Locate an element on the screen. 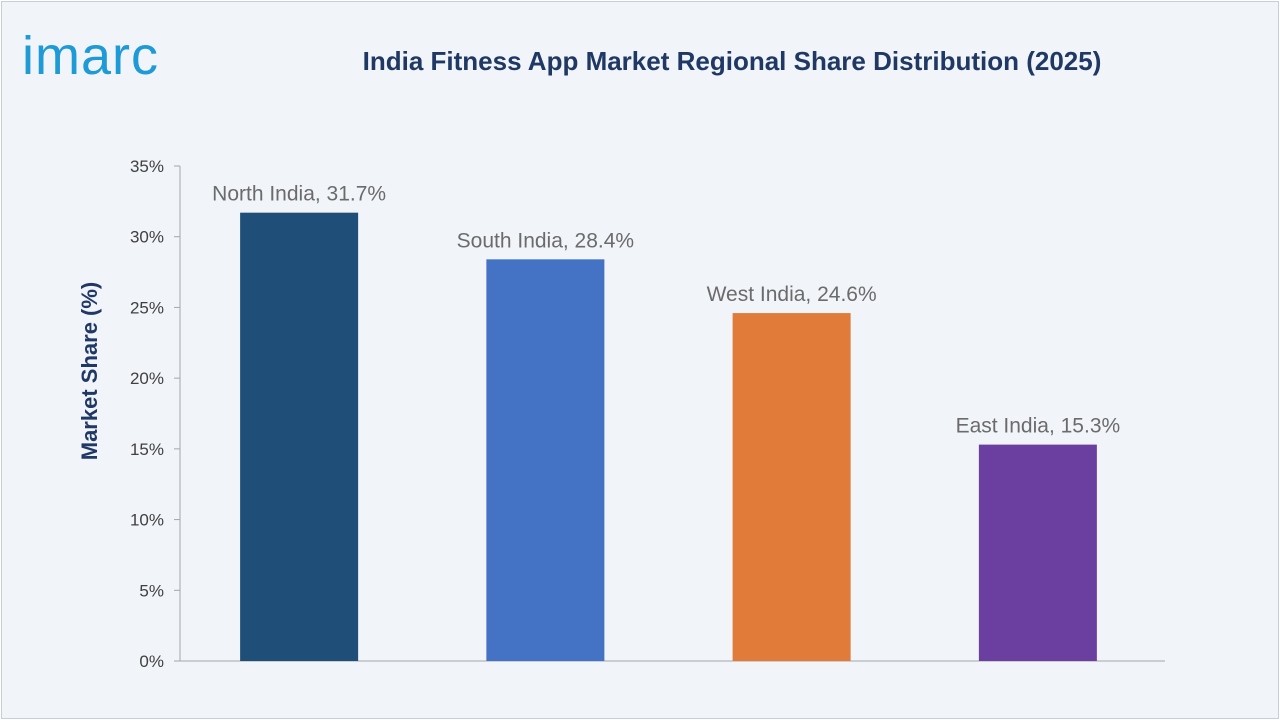 Image resolution: width=1280 pixels, height=720 pixels. data-label: South India, 28.4% is located at coordinates (545, 240).